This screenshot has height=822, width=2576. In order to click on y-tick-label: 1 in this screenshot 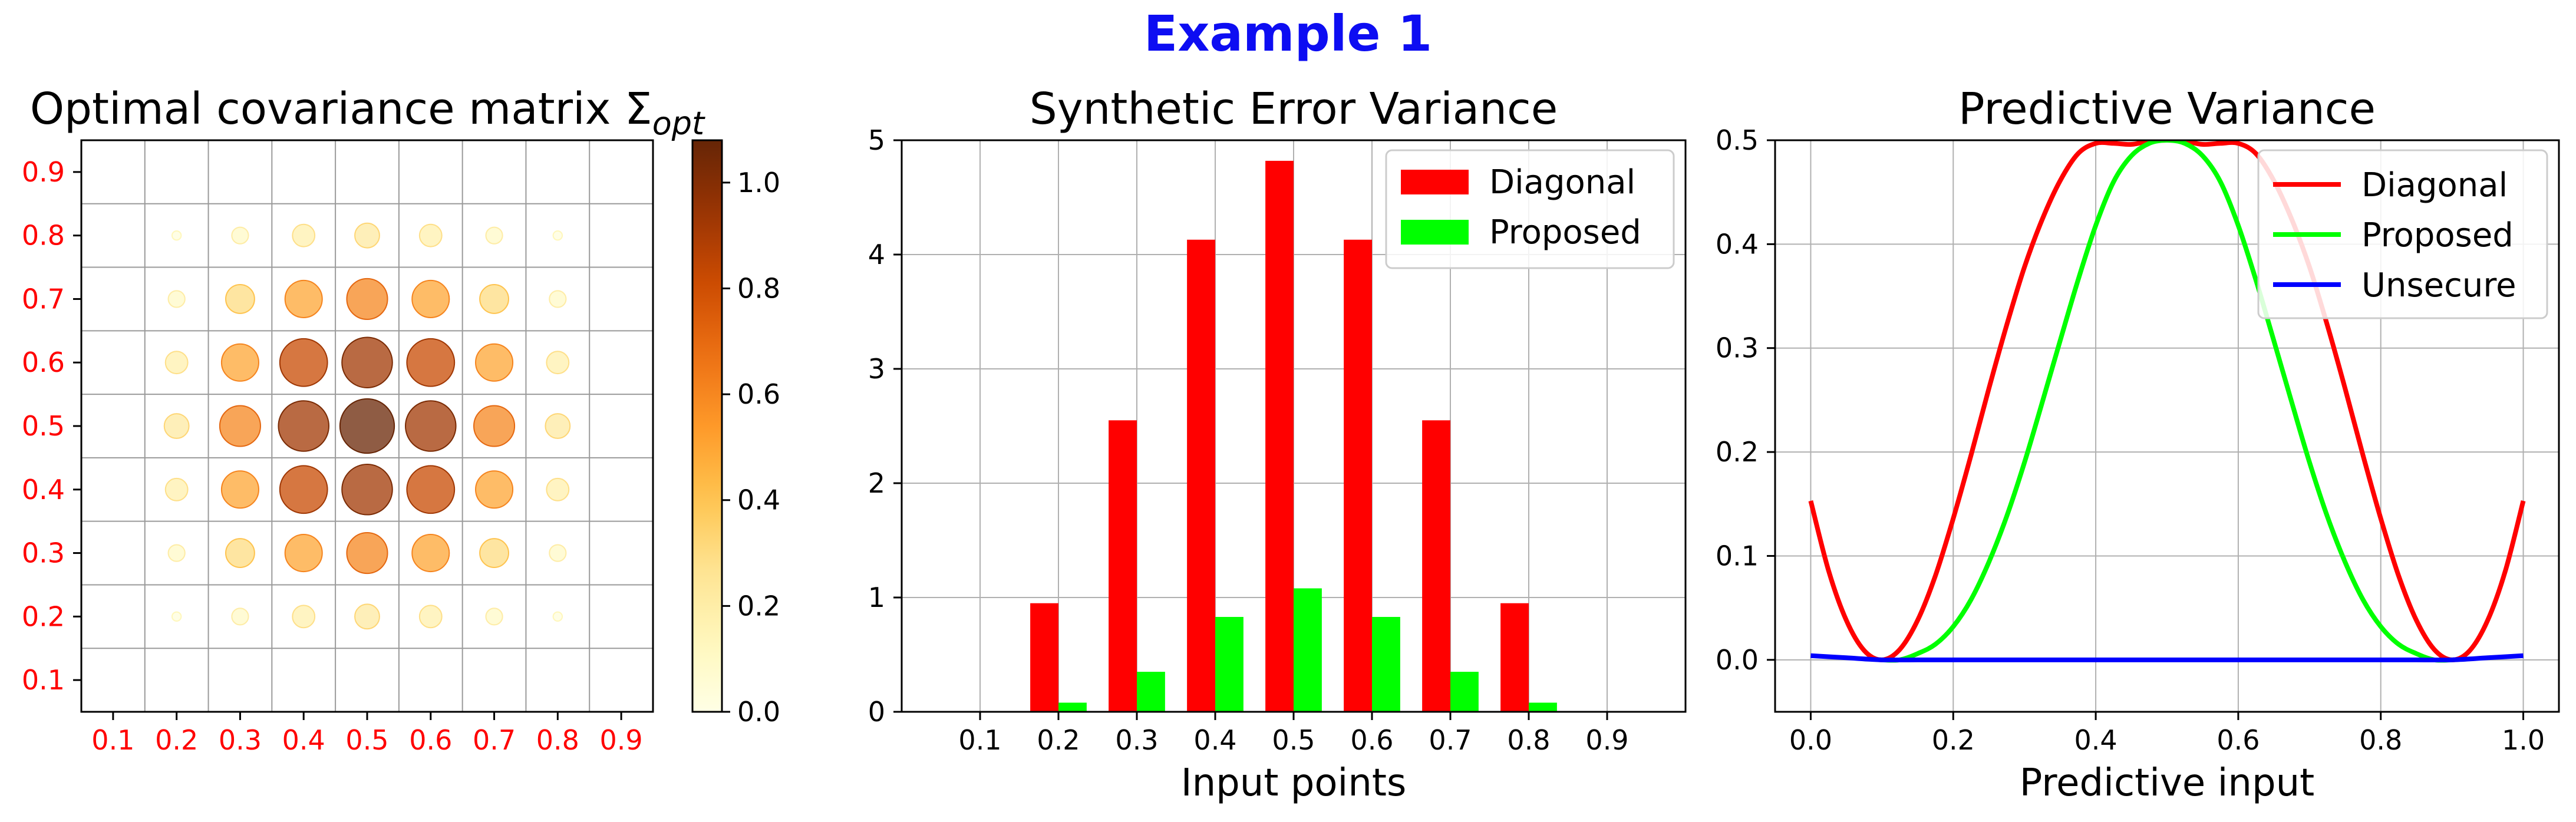, I will do `click(876, 597)`.